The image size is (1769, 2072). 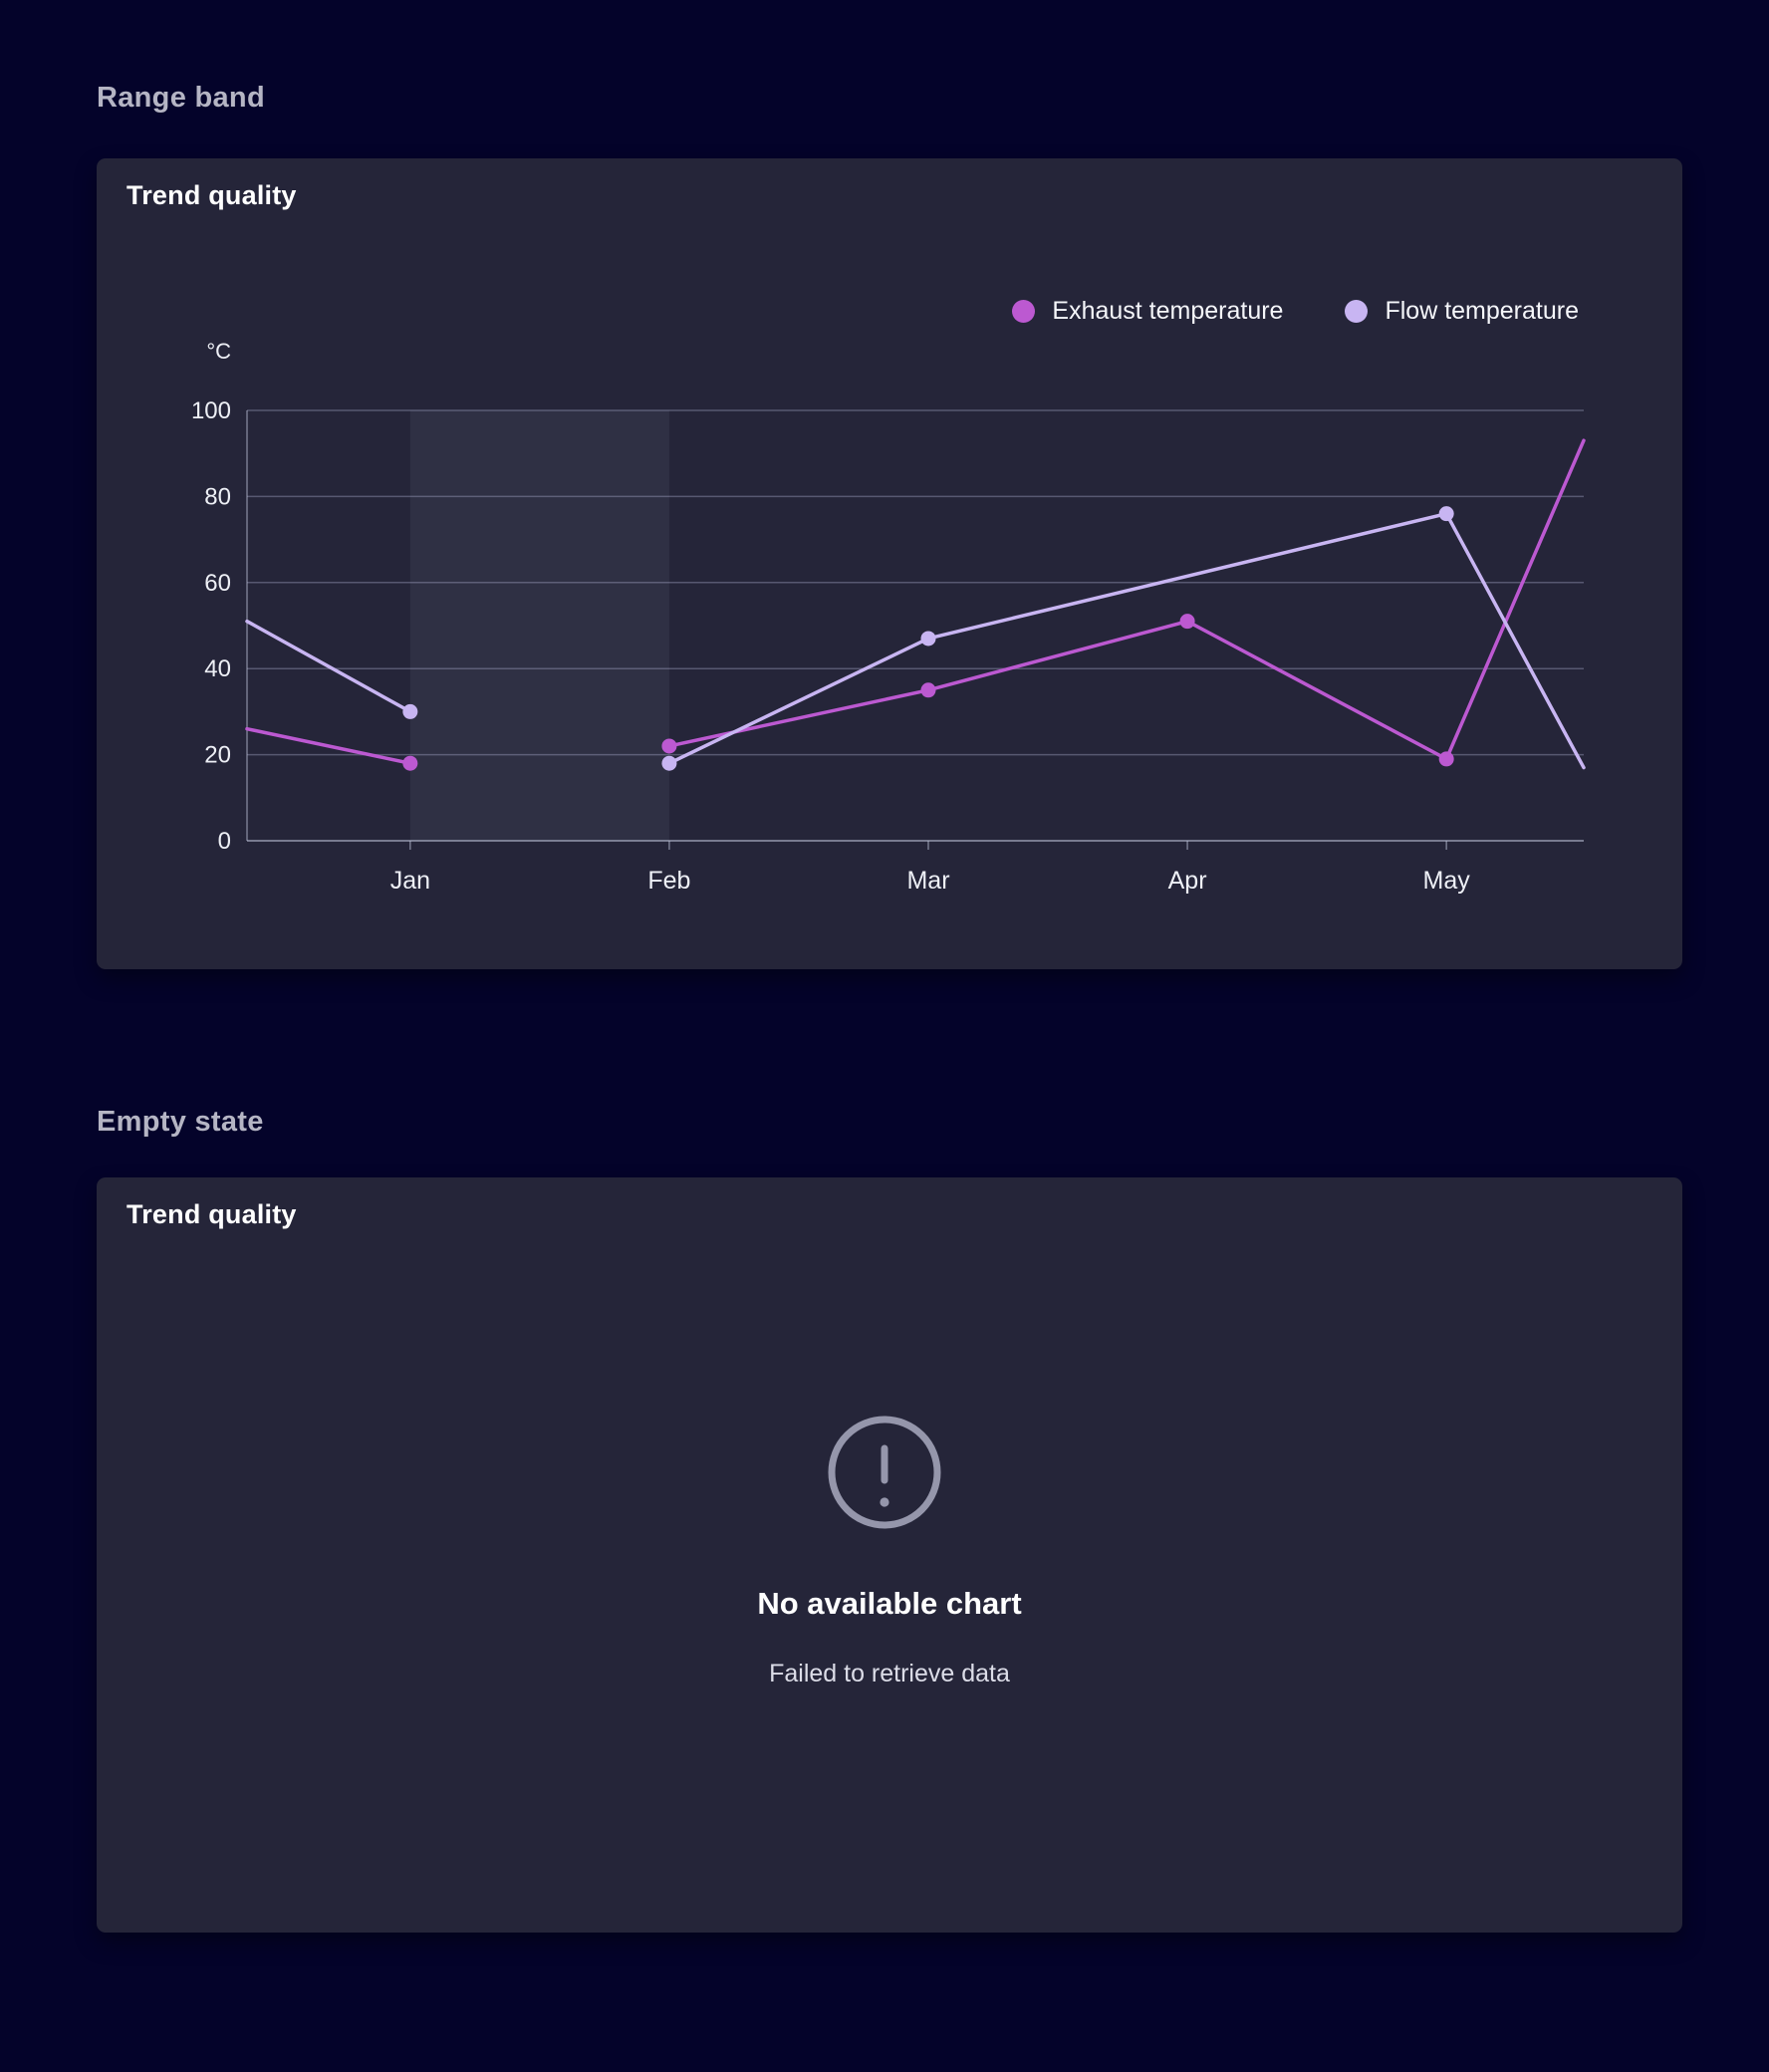 What do you see at coordinates (1447, 881) in the screenshot?
I see `x-axis-label: May` at bounding box center [1447, 881].